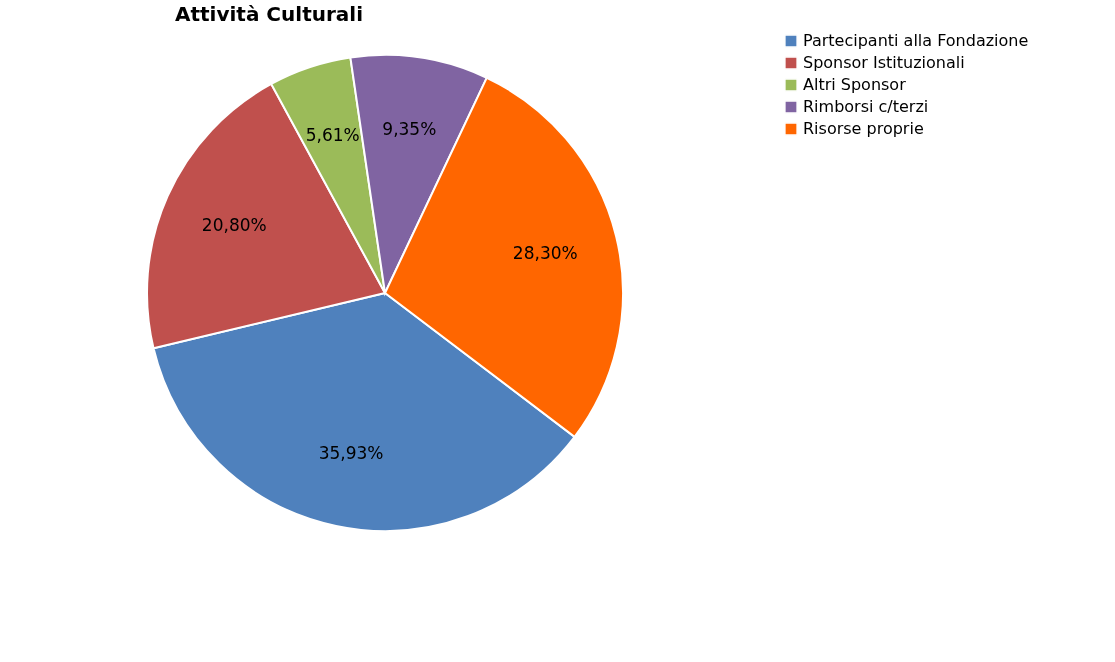 The width and height of the screenshot is (1115, 662). Describe the element at coordinates (332, 135) in the screenshot. I see `data-label: 5,61%` at that location.